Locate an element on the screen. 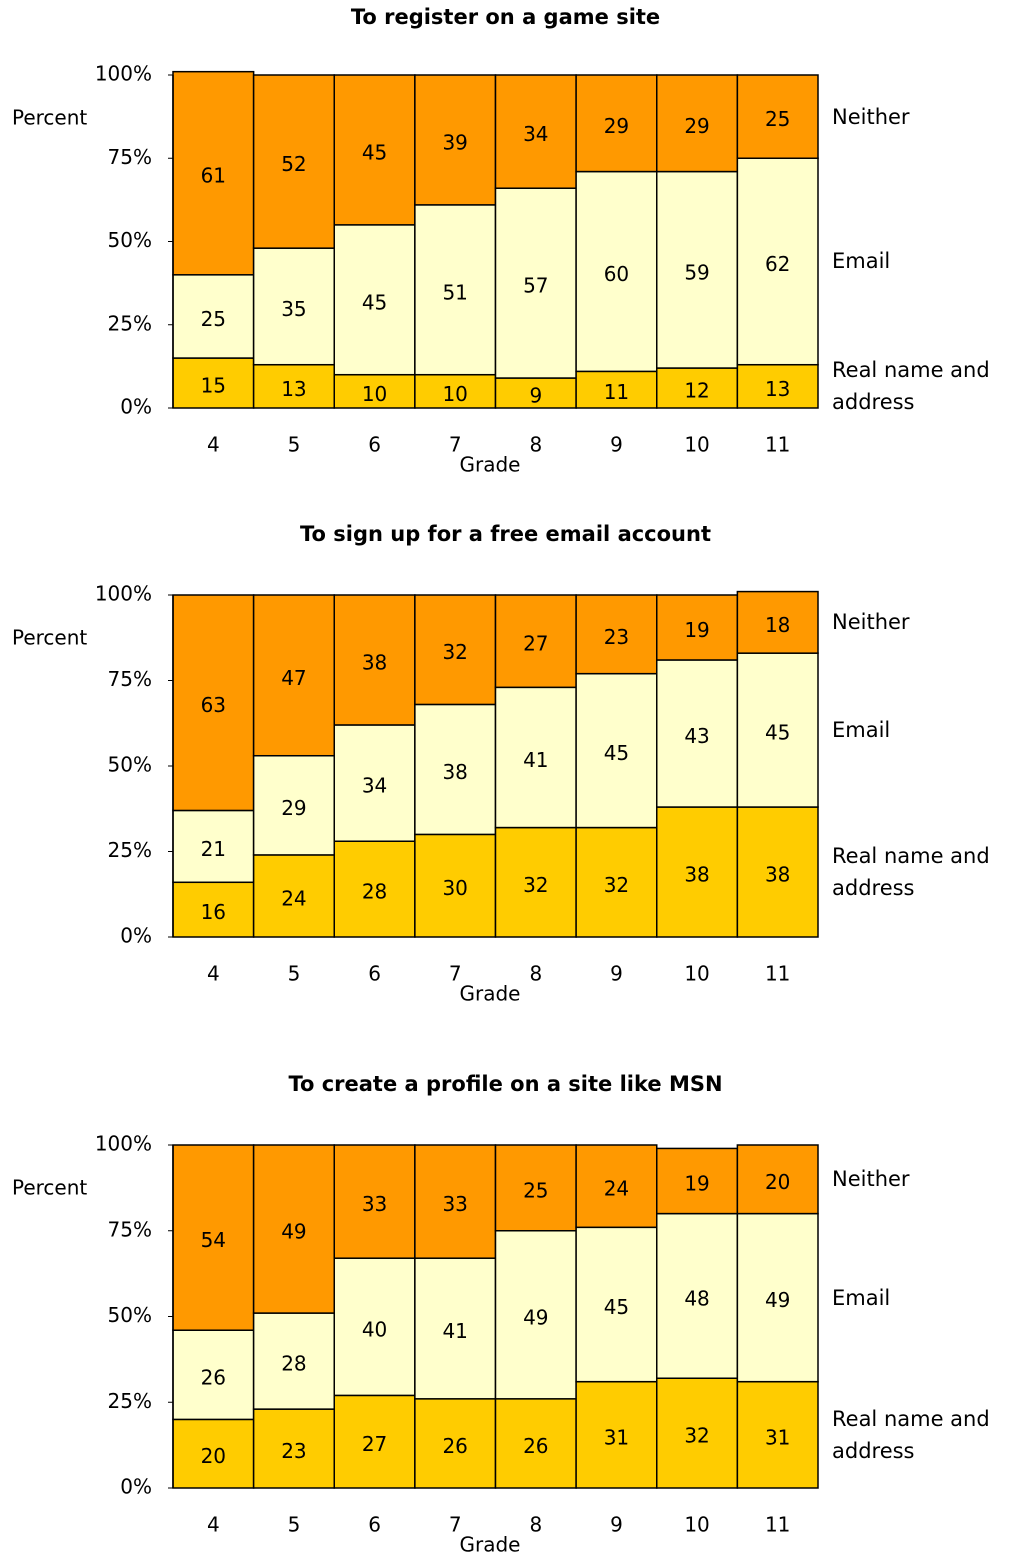 Image resolution: width=1013 pixels, height=1556 pixels. data-label: 16 is located at coordinates (213, 912).